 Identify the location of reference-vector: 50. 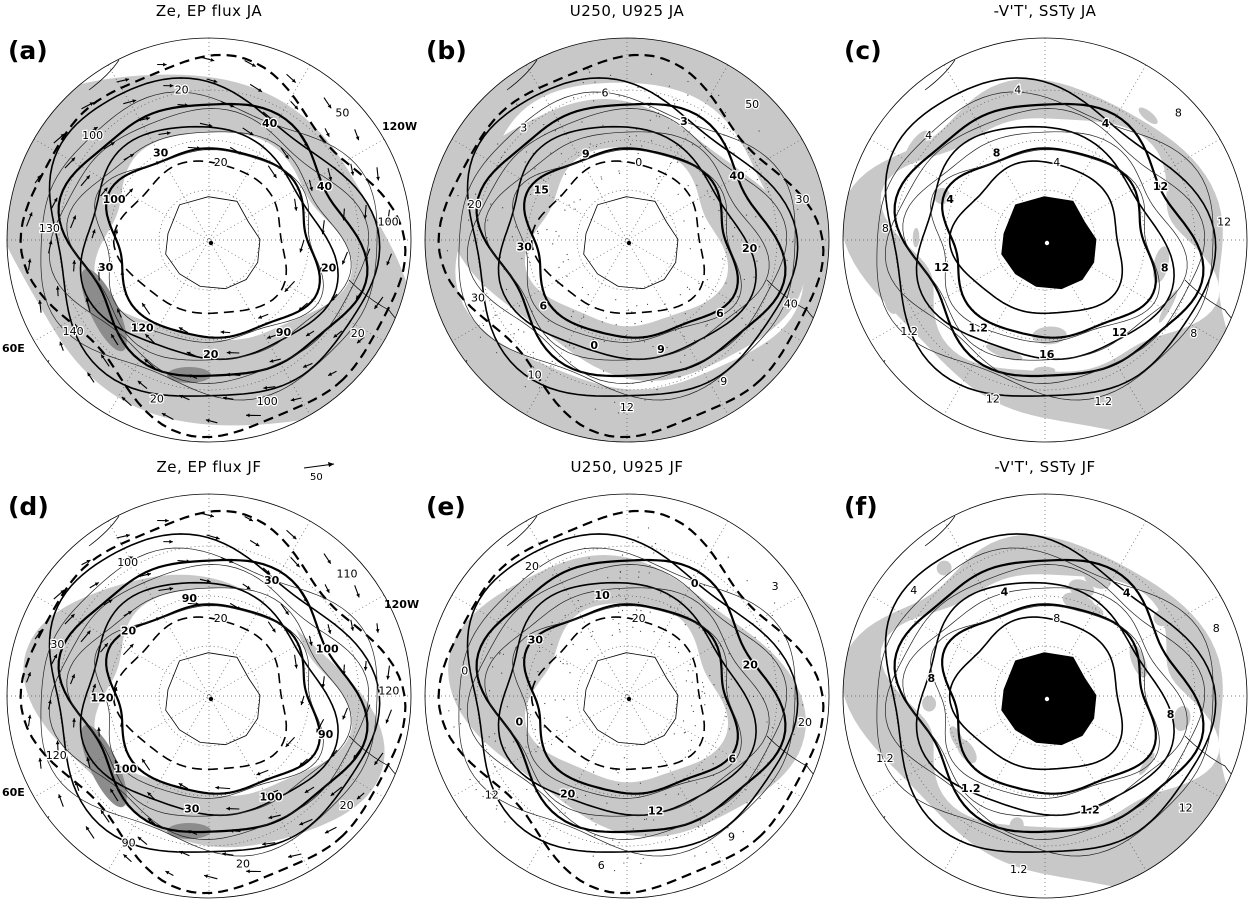
(319, 472).